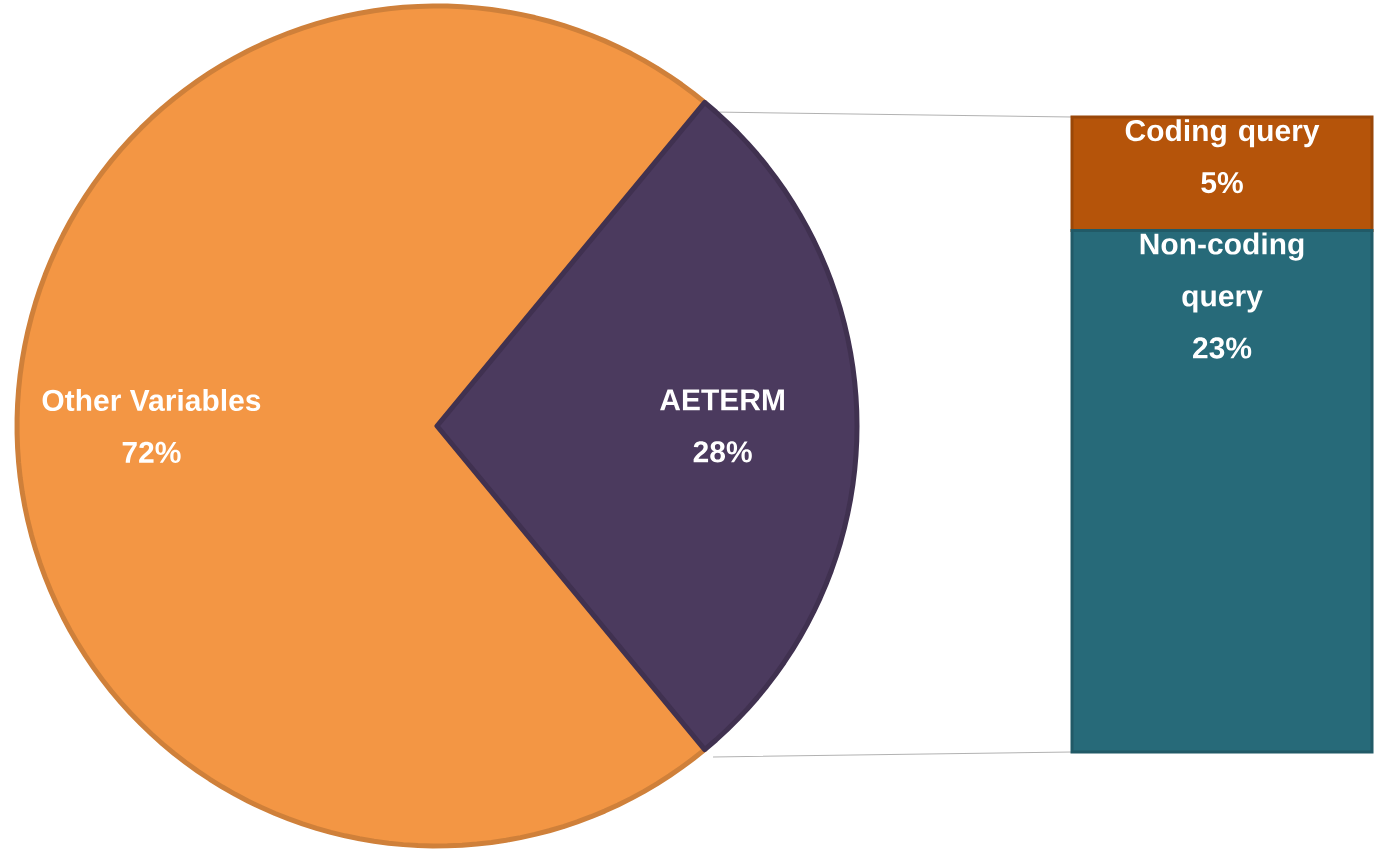 This screenshot has width=1375, height=856. What do you see at coordinates (1222, 133) in the screenshot?
I see `series-label: Coding query` at bounding box center [1222, 133].